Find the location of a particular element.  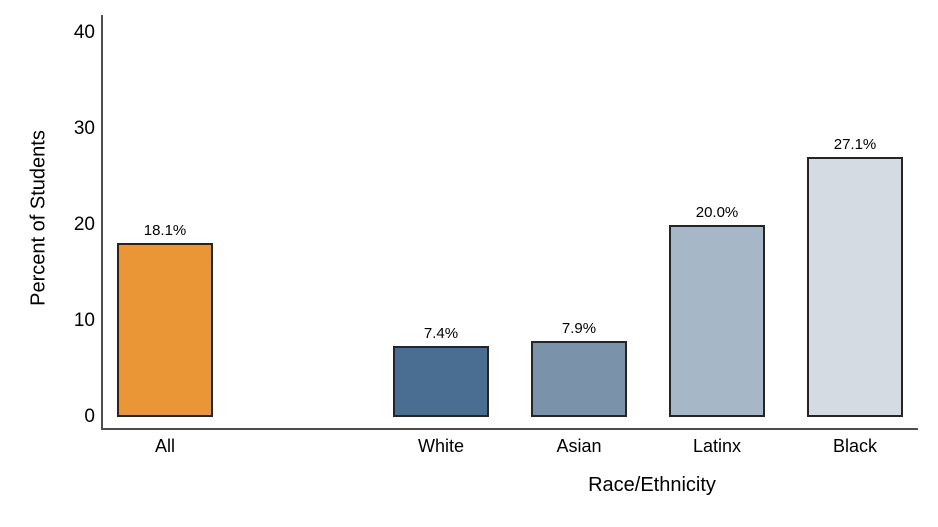

y-tick-label-40: 40 is located at coordinates (84, 32).